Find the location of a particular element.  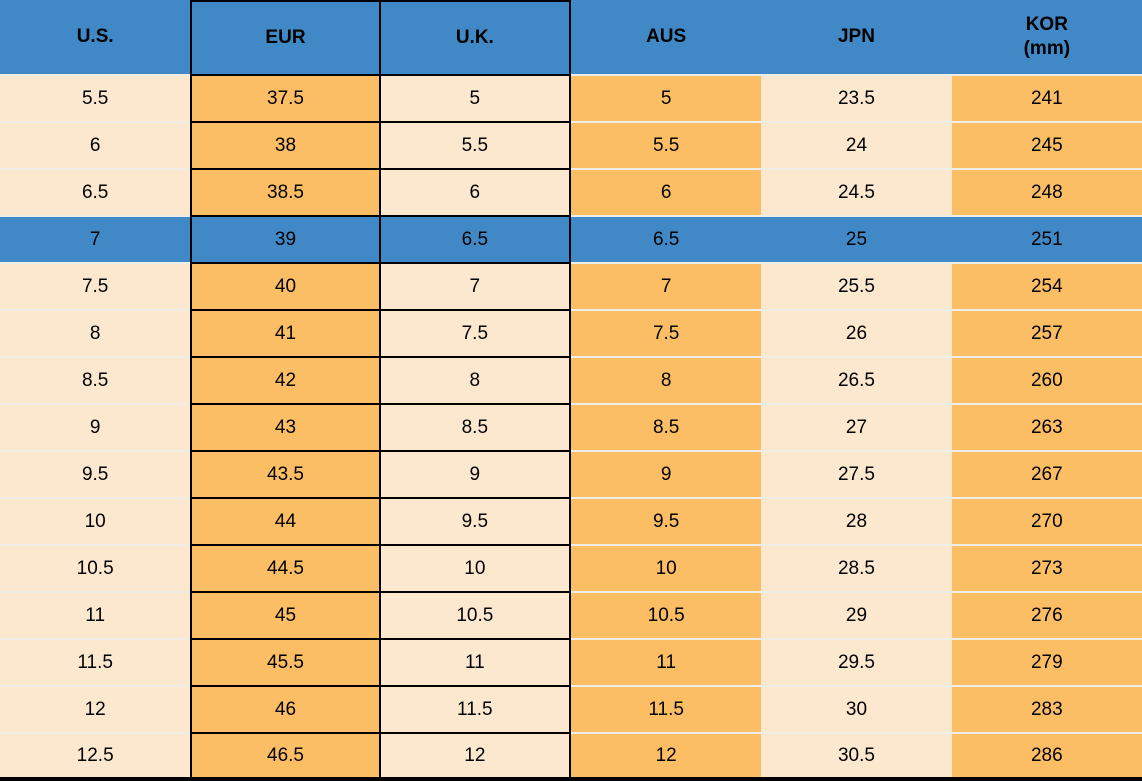

cell-uk: 5 is located at coordinates (475, 99).